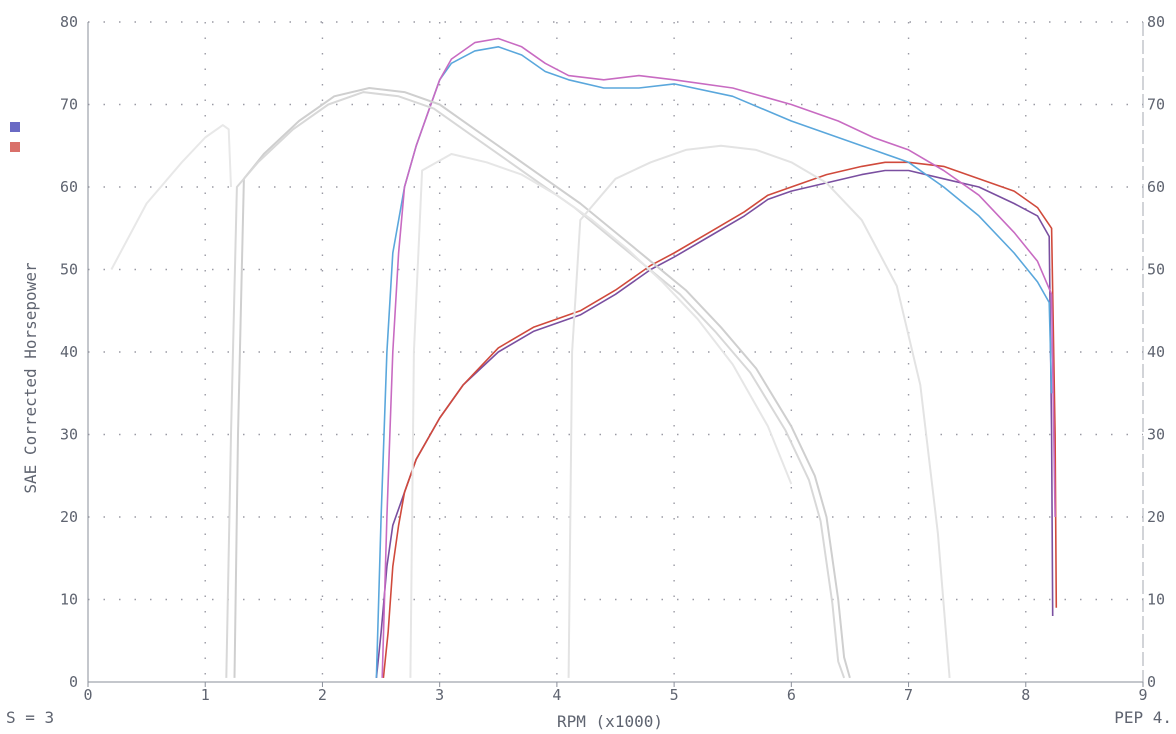 The width and height of the screenshot is (1176, 734). I want to click on y-tick-label-right: 60, so click(1156, 187).